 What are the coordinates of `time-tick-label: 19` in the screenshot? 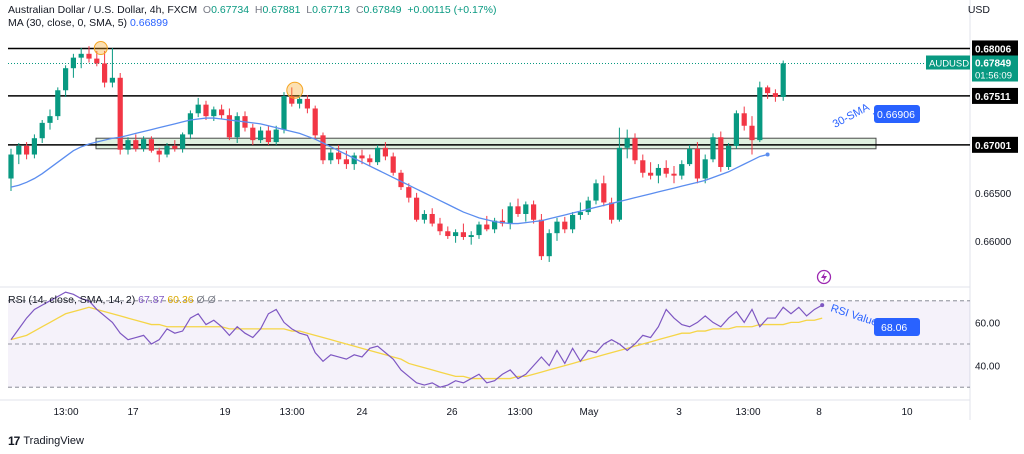 It's located at (225, 412).